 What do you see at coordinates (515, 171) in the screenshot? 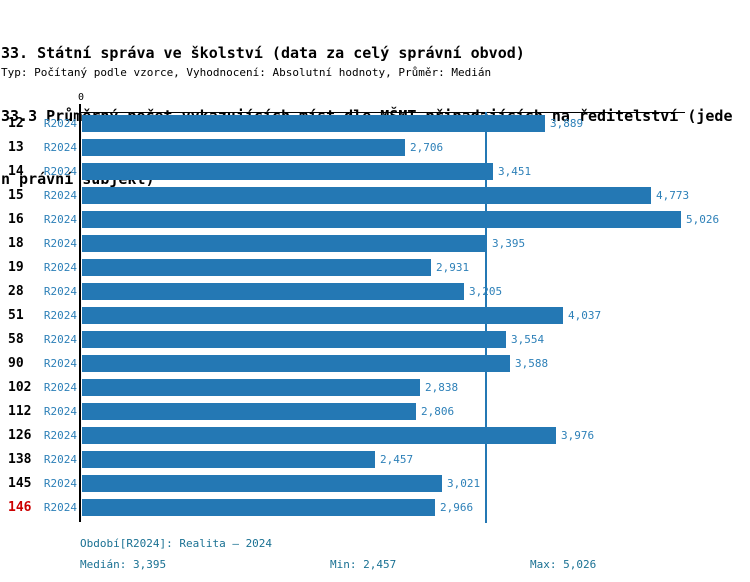
I see `row-value-label: 3,451` at bounding box center [515, 171].